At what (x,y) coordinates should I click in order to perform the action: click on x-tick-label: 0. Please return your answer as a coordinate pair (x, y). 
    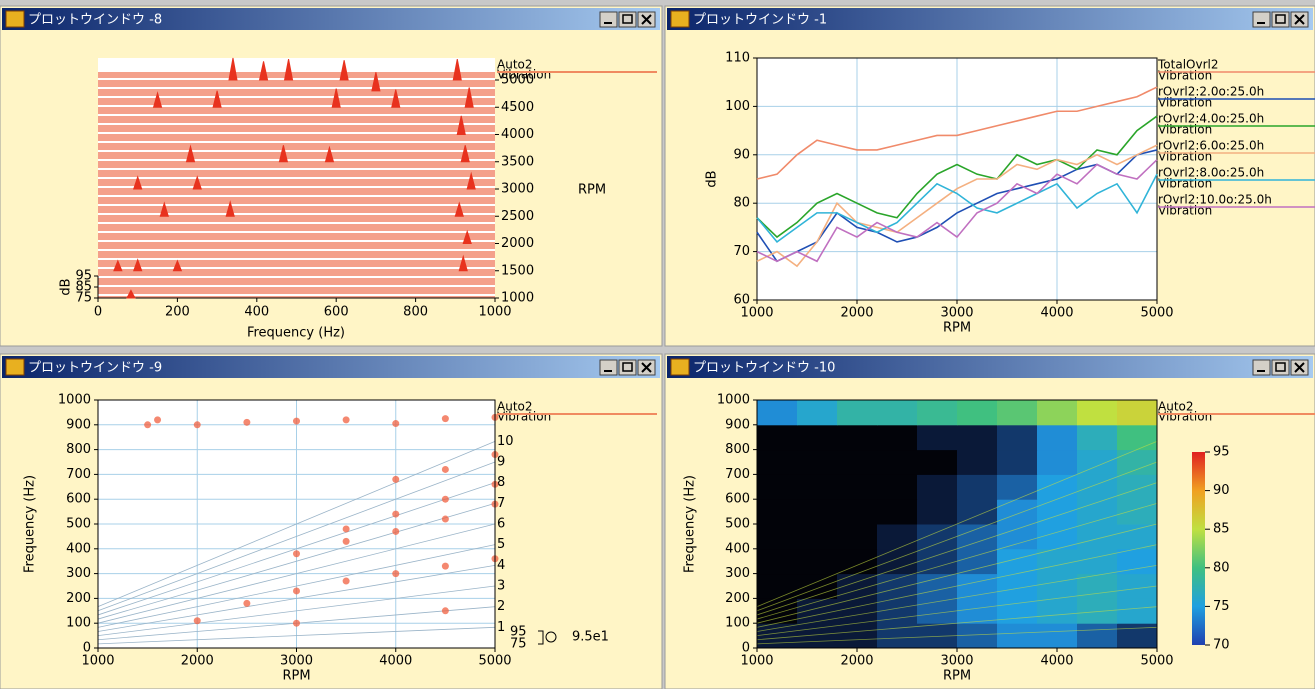
    Looking at the image, I should click on (98, 312).